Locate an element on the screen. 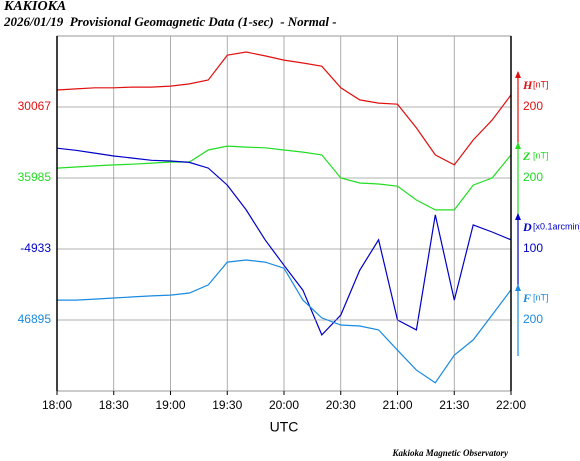  series-name: H is located at coordinates (527, 85).